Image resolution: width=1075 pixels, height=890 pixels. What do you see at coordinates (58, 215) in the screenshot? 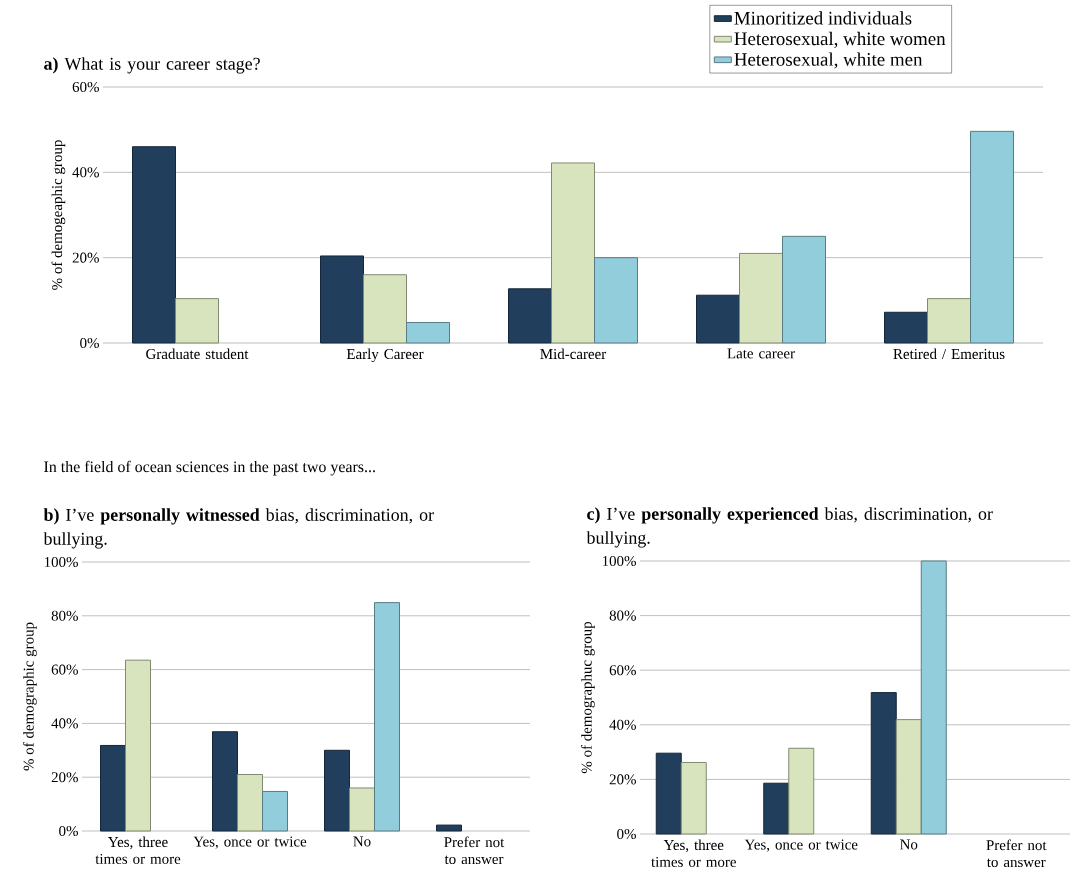
I see `y-axis-title: % of demogeaphic group` at bounding box center [58, 215].